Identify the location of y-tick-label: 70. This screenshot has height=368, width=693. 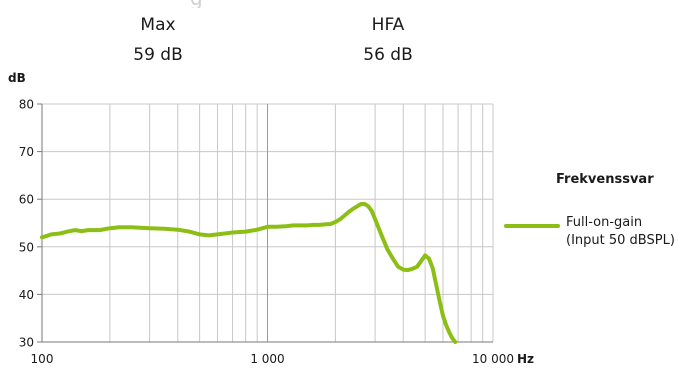
(26, 152).